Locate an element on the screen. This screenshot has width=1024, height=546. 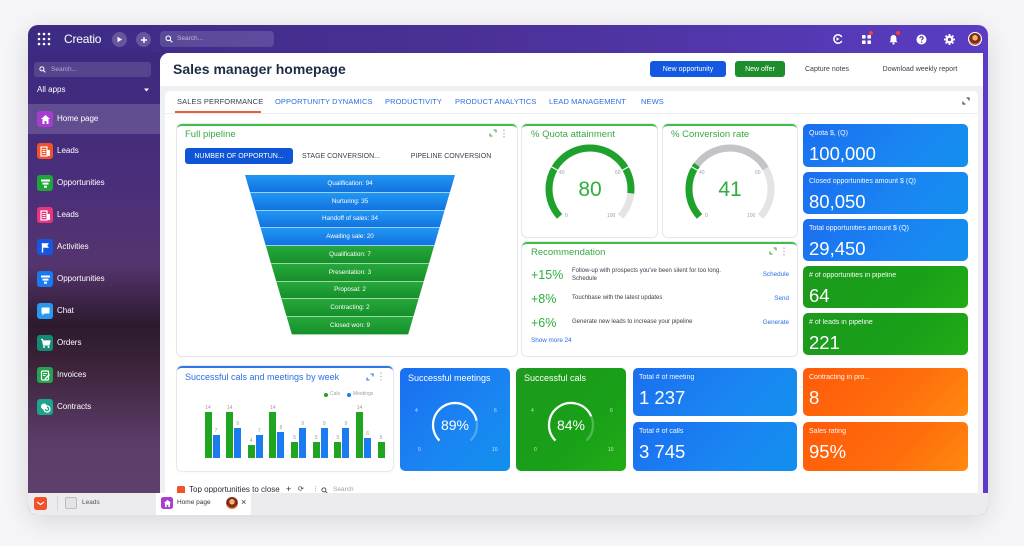
sidebar-item-chat: Chat is located at coordinates (94, 311).